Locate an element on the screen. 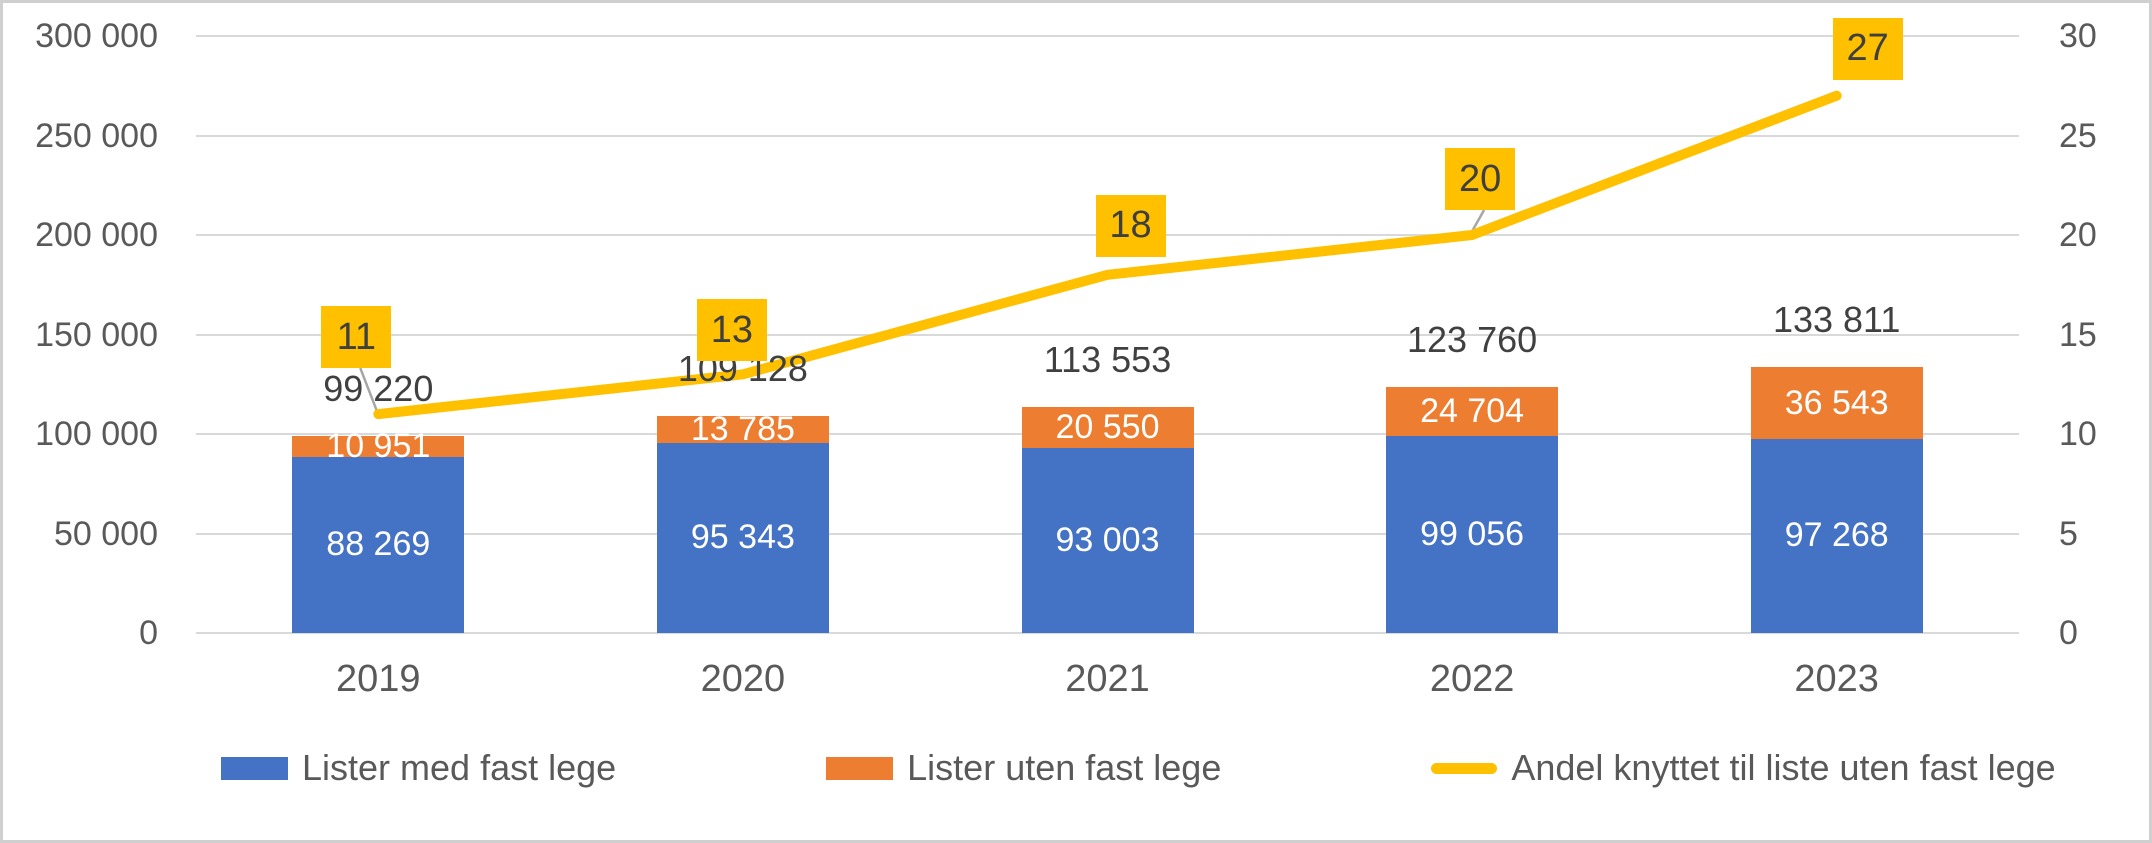 This screenshot has height=843, width=2152. line-point-label: 11 is located at coordinates (356, 337).